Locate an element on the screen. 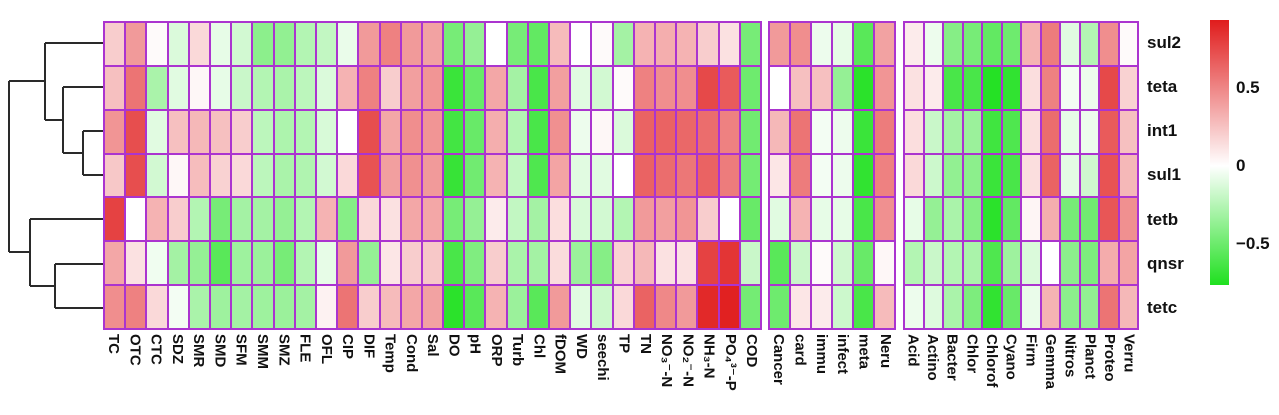 The width and height of the screenshot is (1279, 415). column-label-text: infect is located at coordinates (843, 354).